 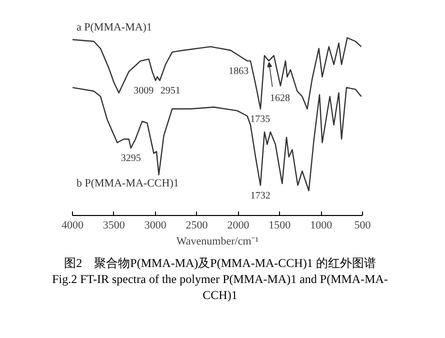 What do you see at coordinates (280, 98) in the screenshot?
I see `annotation: 1628` at bounding box center [280, 98].